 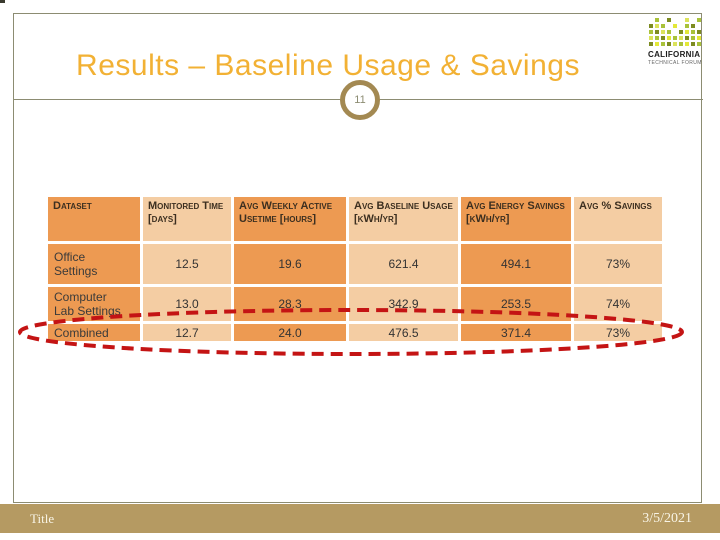 What do you see at coordinates (290, 304) in the screenshot?
I see `table-cell: 28.3` at bounding box center [290, 304].